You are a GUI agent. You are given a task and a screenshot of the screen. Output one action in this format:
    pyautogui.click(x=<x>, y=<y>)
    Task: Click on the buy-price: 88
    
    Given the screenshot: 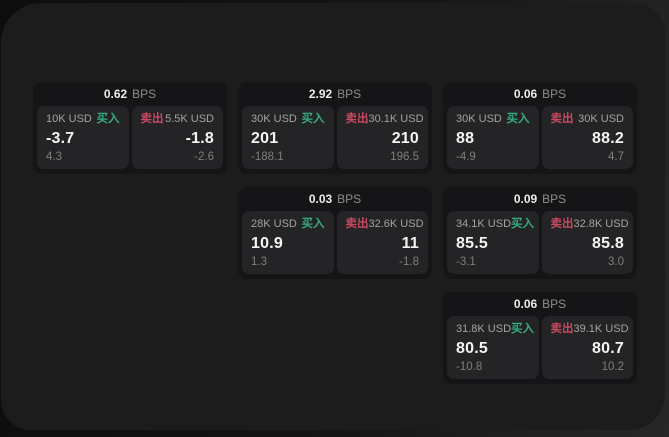 What is the action you would take?
    pyautogui.click(x=465, y=138)
    